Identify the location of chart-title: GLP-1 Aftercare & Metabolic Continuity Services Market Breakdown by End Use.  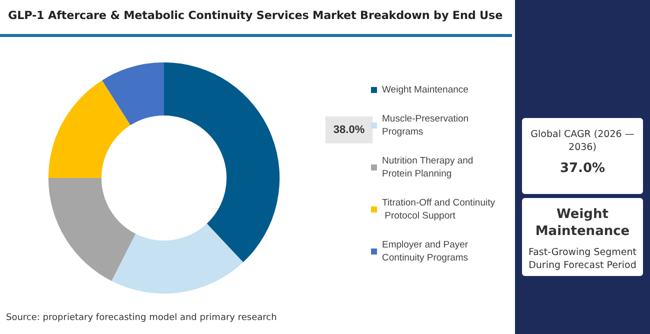
(256, 15).